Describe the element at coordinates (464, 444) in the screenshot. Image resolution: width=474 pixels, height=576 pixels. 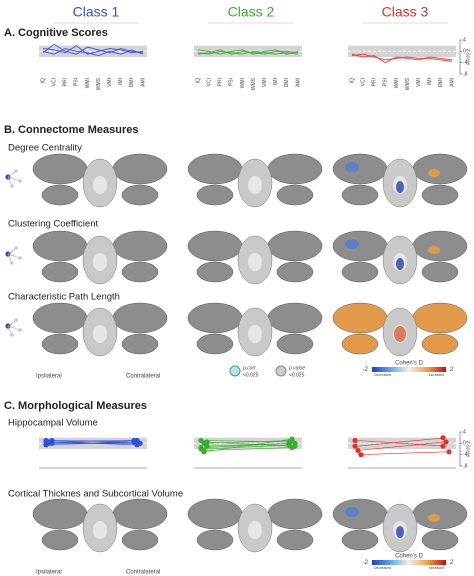
I see `y-tick-label: 0` at that location.